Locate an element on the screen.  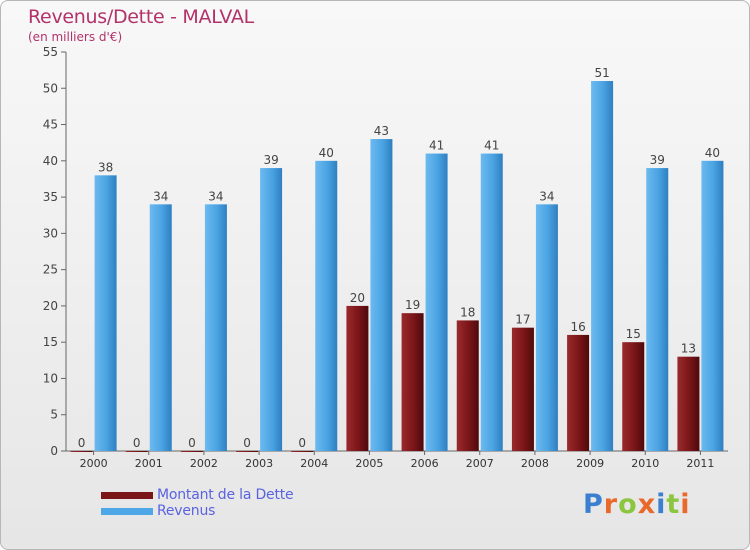
legend-item-revenue: Revenus is located at coordinates (197, 511).